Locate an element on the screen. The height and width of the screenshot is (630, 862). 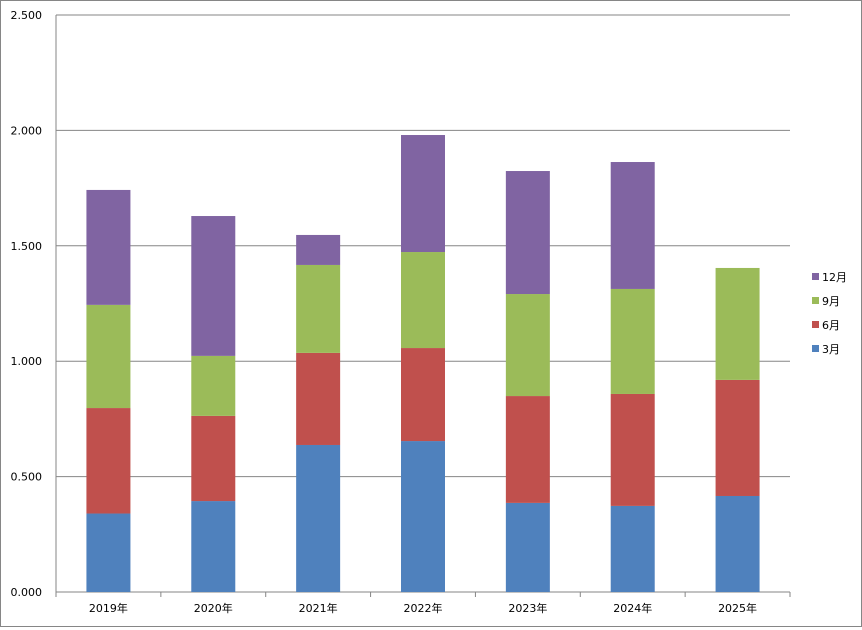
x-tick-label: 2025年 is located at coordinates (737, 608).